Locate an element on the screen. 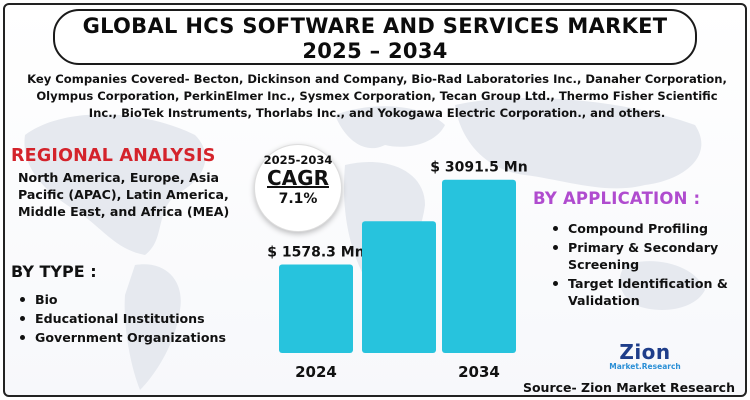  bar-value-label-2: $ 3091.5 Mn is located at coordinates (478, 168).